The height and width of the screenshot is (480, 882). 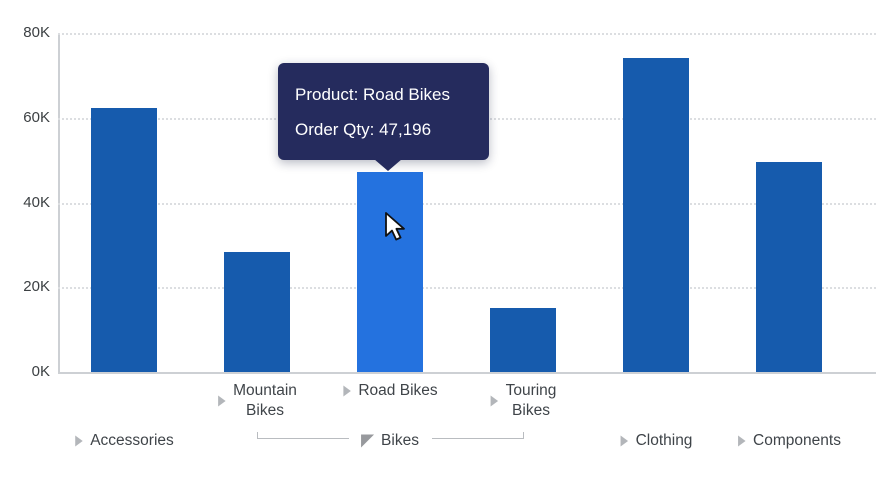 I want to click on group-bracket-left, so click(x=302, y=435).